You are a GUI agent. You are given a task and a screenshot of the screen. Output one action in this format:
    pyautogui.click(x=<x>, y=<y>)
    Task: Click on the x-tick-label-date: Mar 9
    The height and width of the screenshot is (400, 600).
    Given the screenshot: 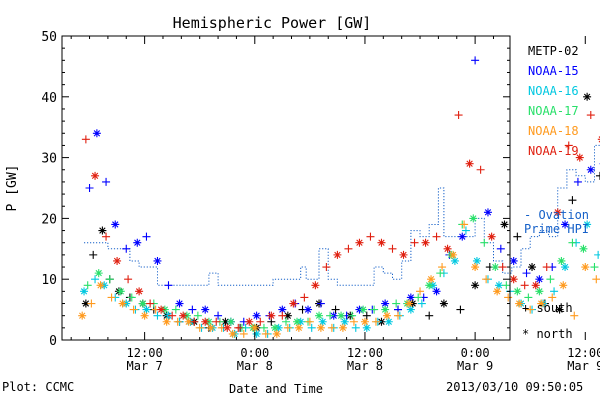 What is the action you would take?
    pyautogui.click(x=583, y=366)
    